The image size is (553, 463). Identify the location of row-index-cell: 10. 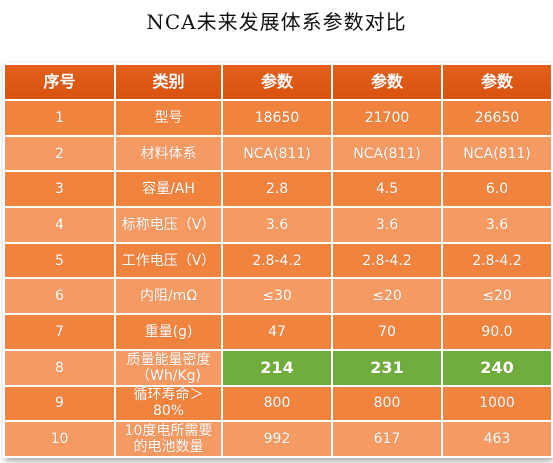
(59, 439).